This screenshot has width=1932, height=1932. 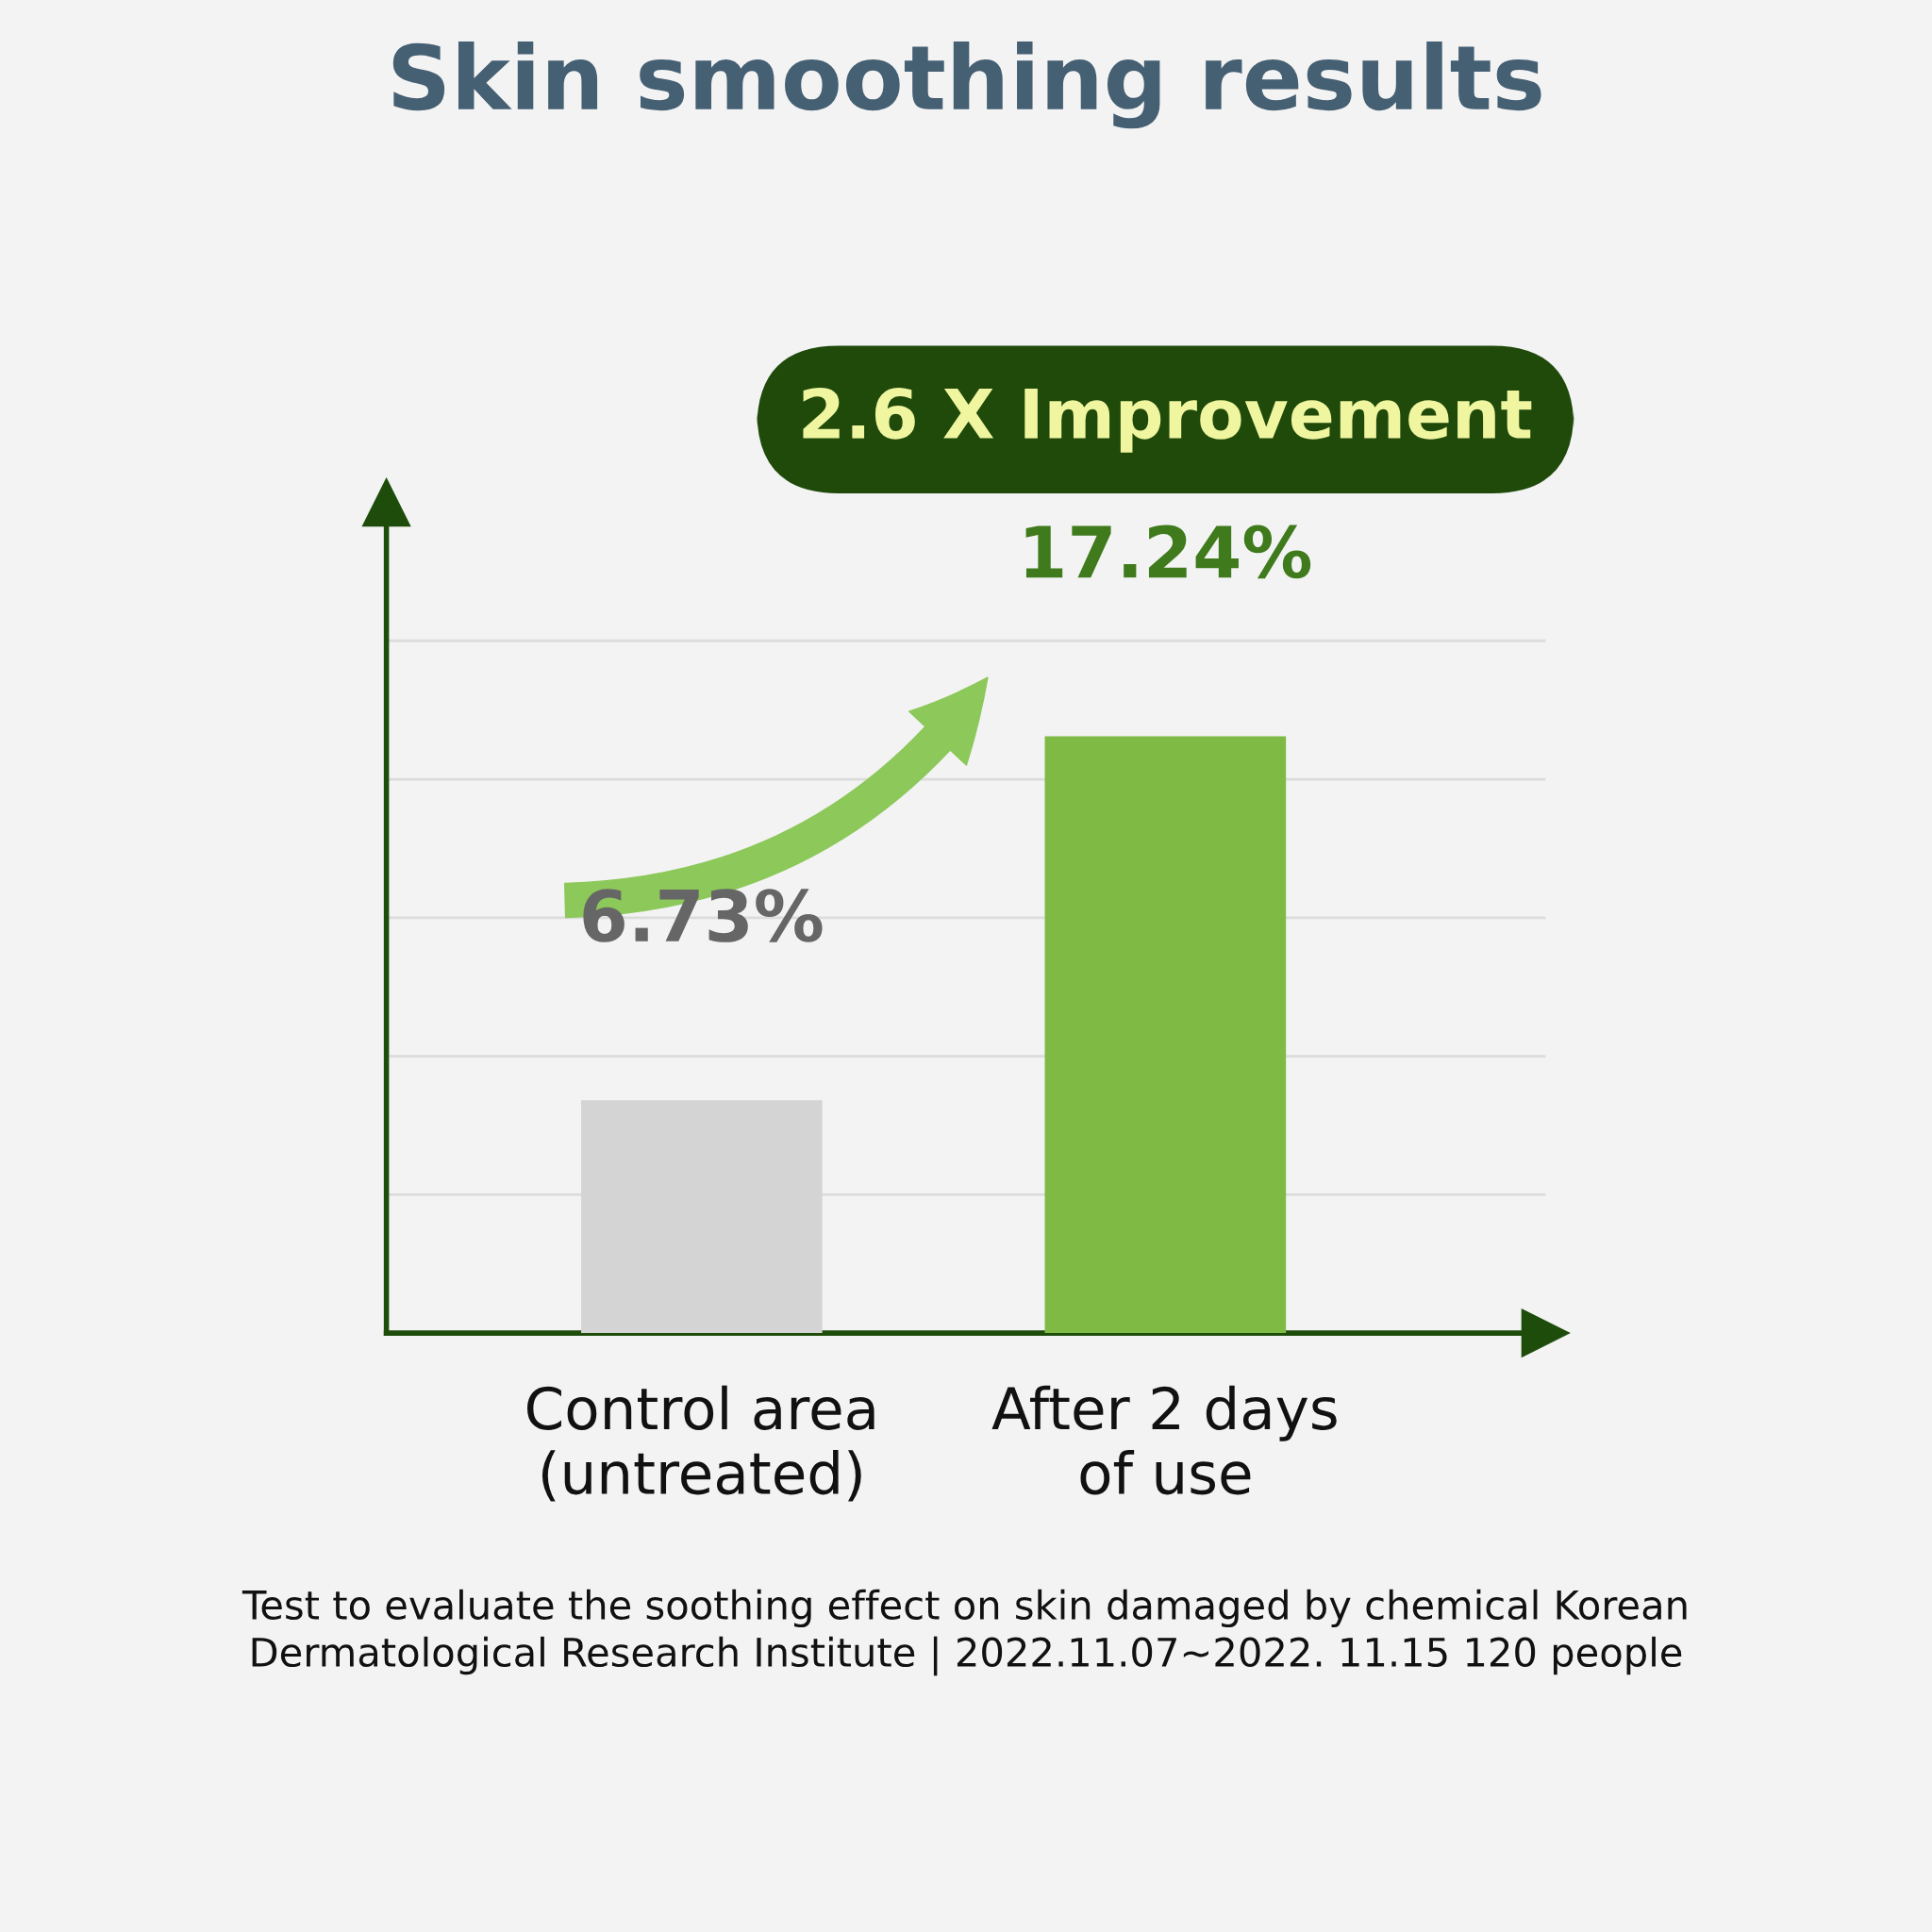 I want to click on text: 2.6 X Improvement, so click(x=1167, y=421).